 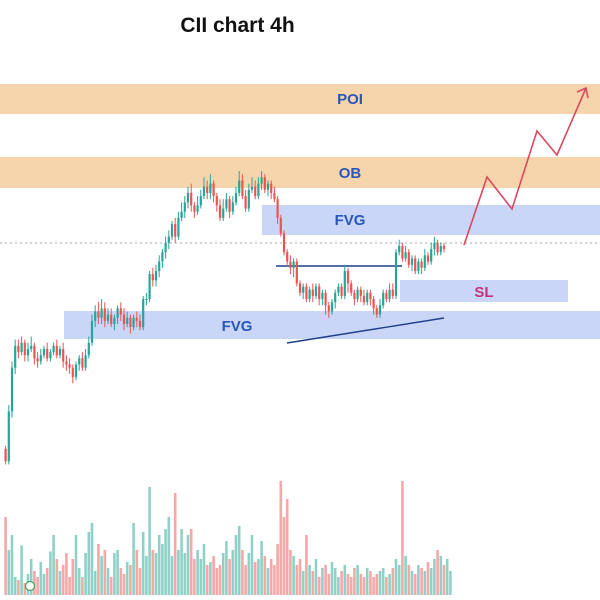 I want to click on zone-sl, so click(x=484, y=291).